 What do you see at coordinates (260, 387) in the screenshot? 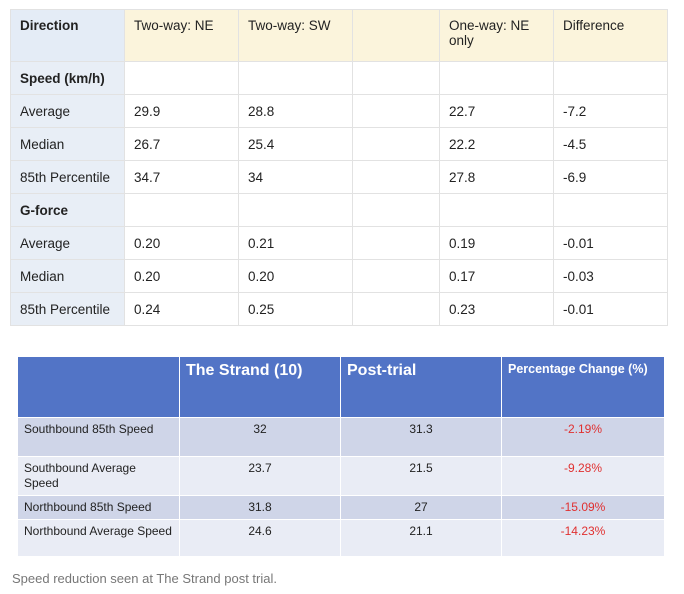
I see `header-the-strand: The Strand (10)` at bounding box center [260, 387].